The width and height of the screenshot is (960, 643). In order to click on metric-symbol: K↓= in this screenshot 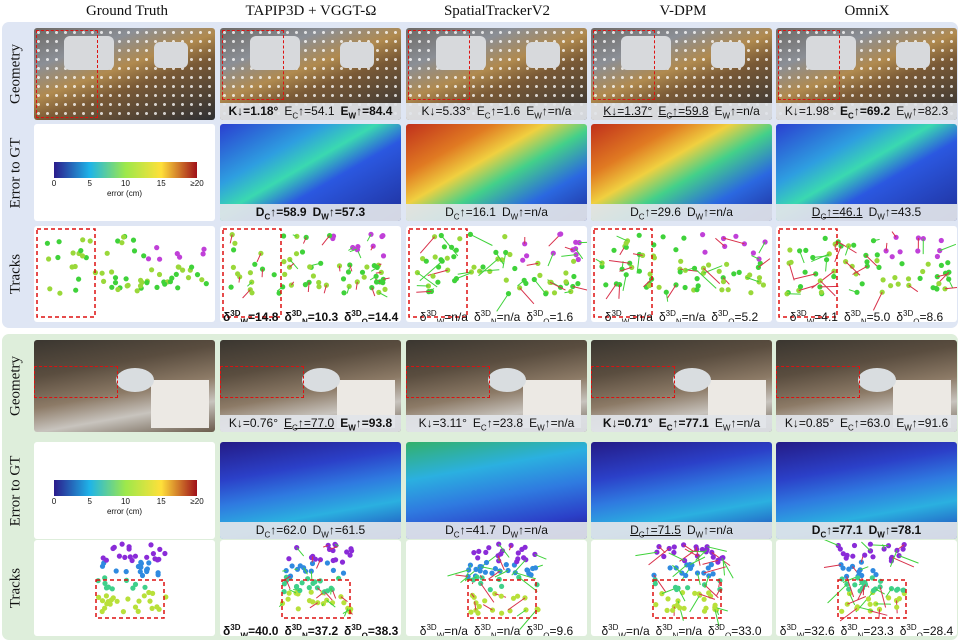, I will do `click(429, 423)`.